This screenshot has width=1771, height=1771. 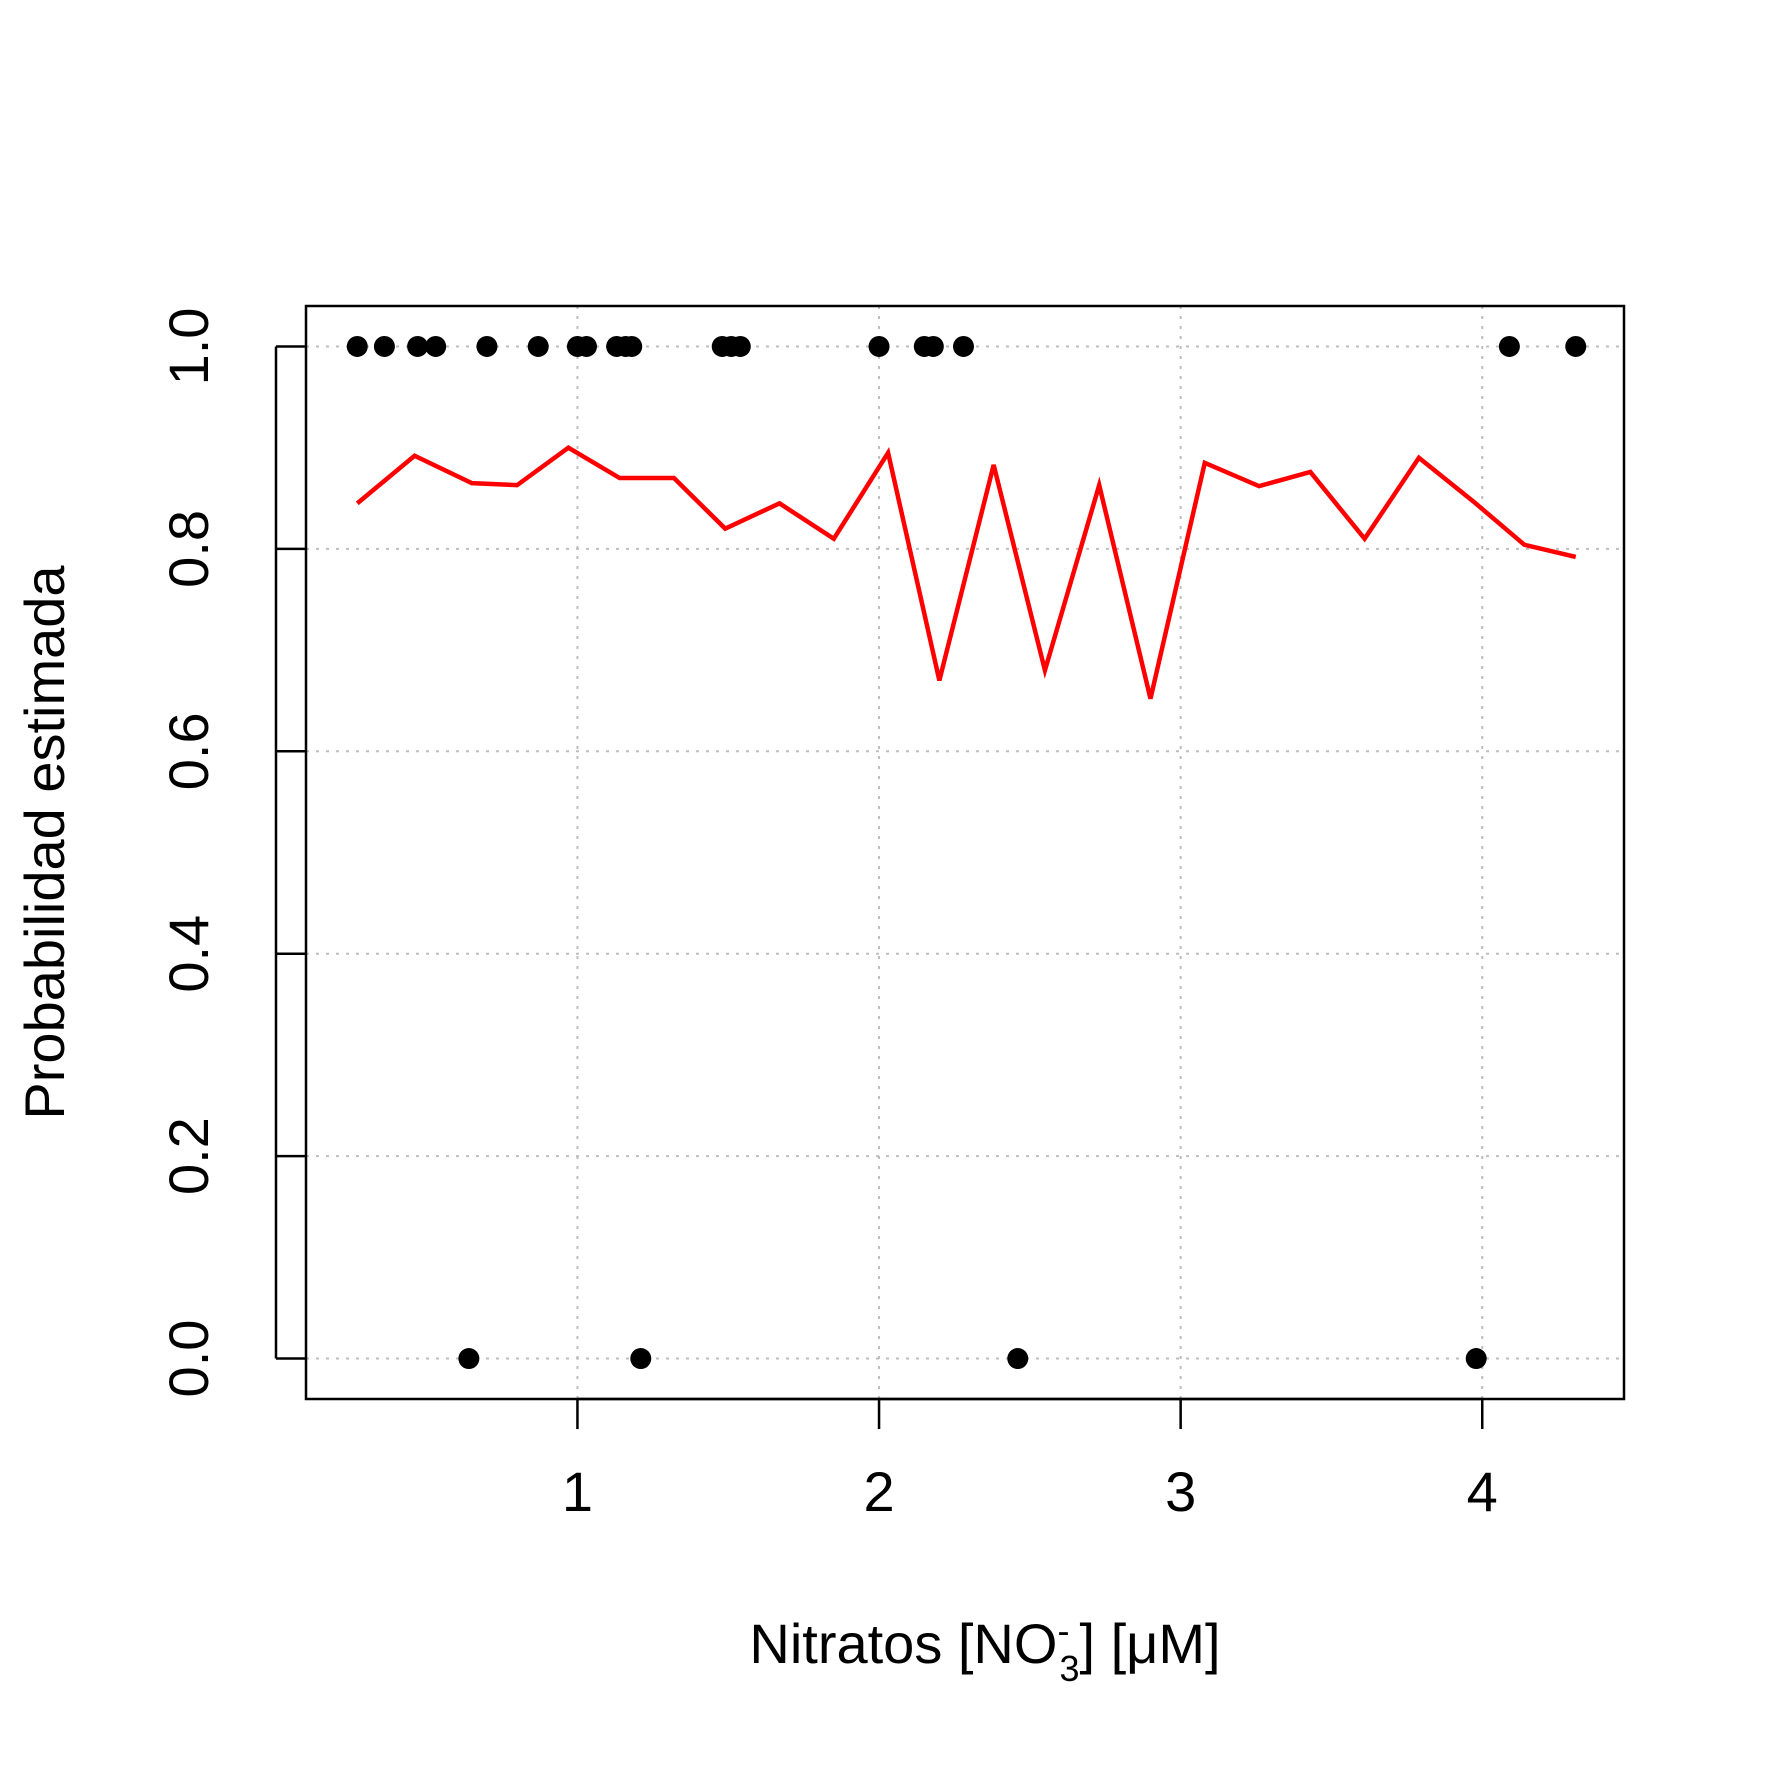 What do you see at coordinates (188, 549) in the screenshot?
I see `y-tick-label: 0.8` at bounding box center [188, 549].